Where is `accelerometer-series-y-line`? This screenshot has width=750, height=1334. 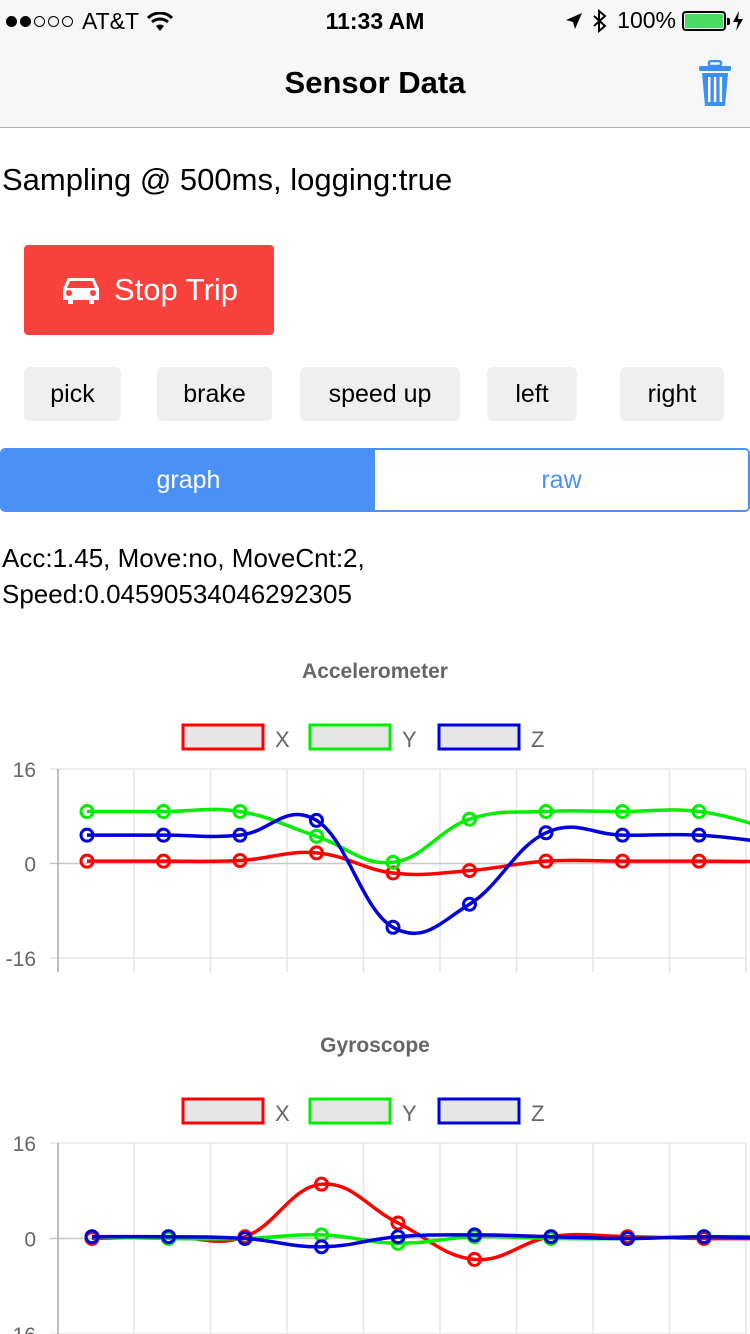 accelerometer-series-y-line is located at coordinates (418, 836).